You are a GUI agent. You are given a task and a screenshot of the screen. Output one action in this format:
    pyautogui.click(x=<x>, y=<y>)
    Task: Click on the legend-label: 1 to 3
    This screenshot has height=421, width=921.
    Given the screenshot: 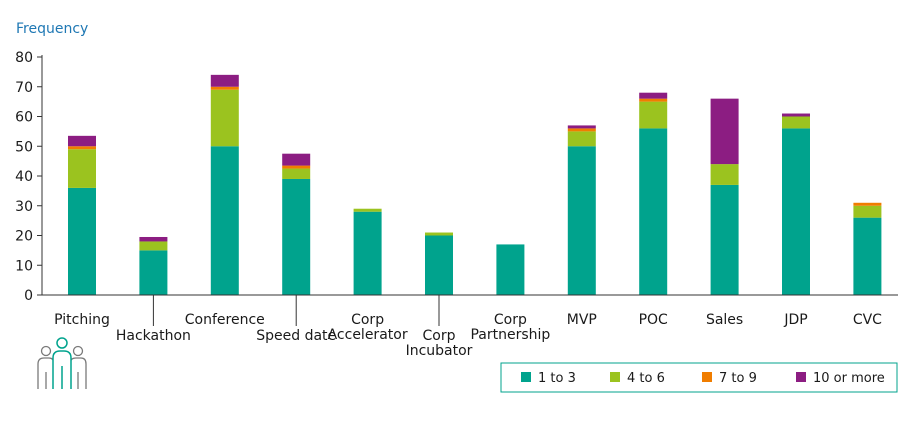 What is the action you would take?
    pyautogui.click(x=557, y=378)
    